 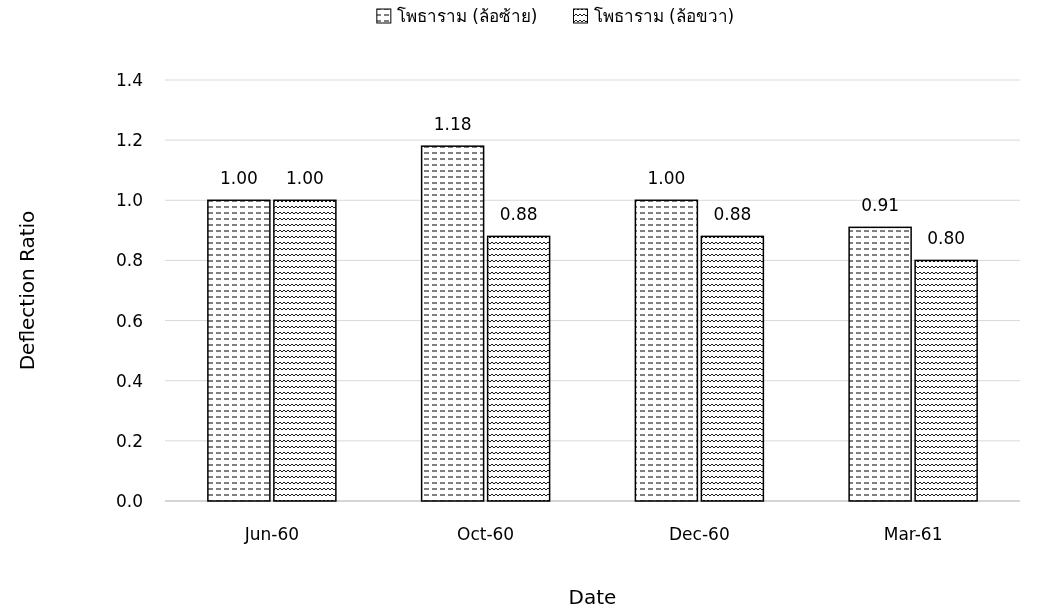 What do you see at coordinates (129, 320) in the screenshot?
I see `y-tick-label: 0.6` at bounding box center [129, 320].